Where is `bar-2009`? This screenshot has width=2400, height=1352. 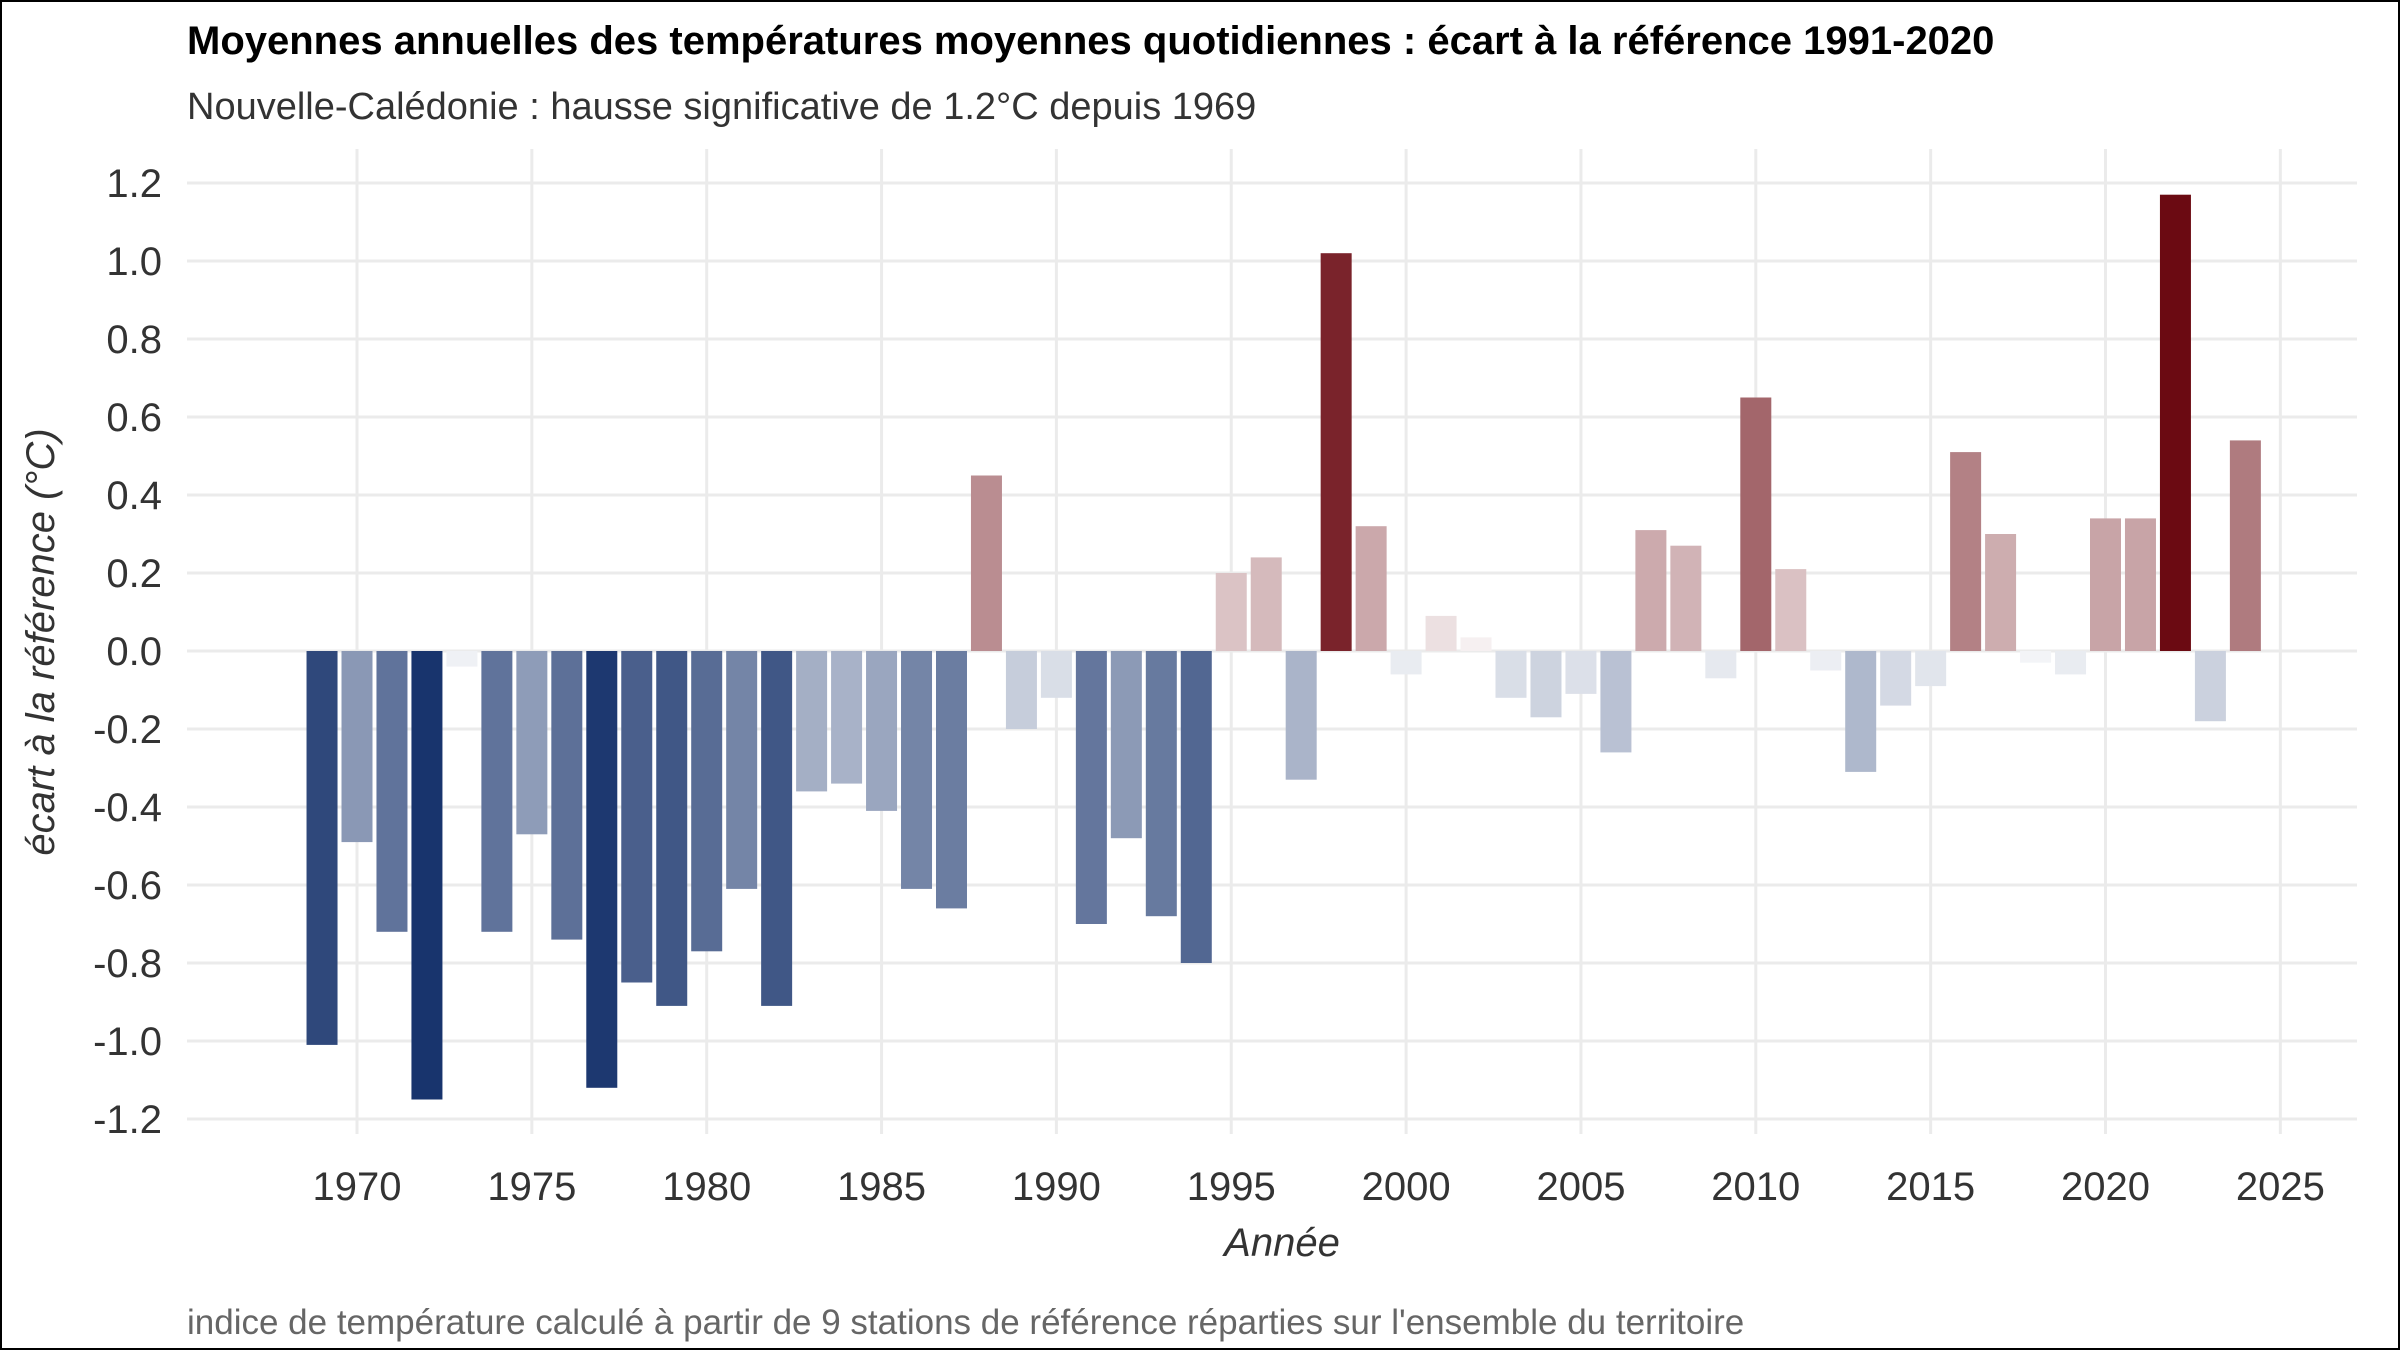 bar-2009 is located at coordinates (1721, 665).